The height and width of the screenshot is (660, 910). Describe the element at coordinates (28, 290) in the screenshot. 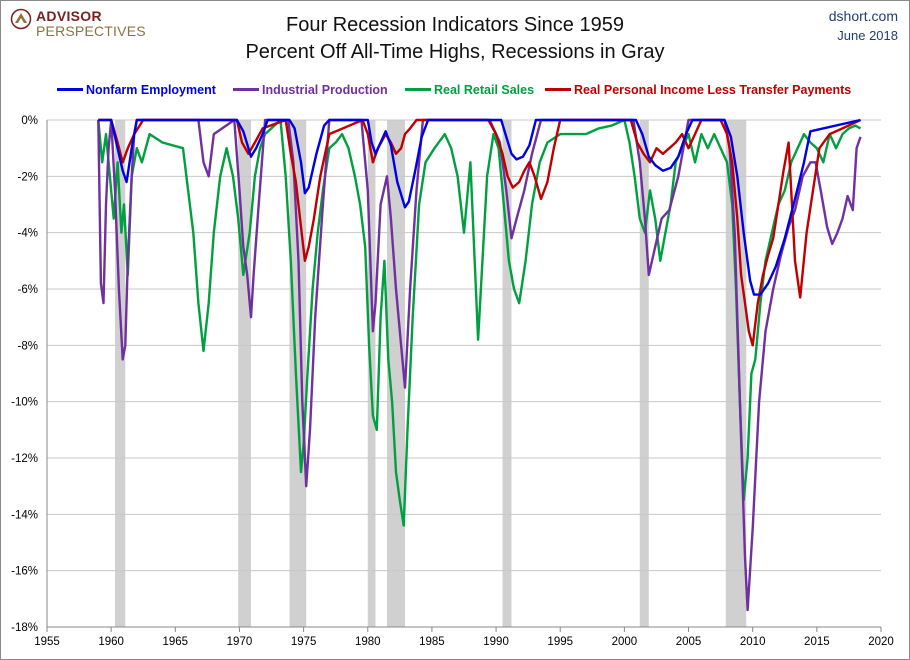

I see `y-tick-label: -6%` at that location.